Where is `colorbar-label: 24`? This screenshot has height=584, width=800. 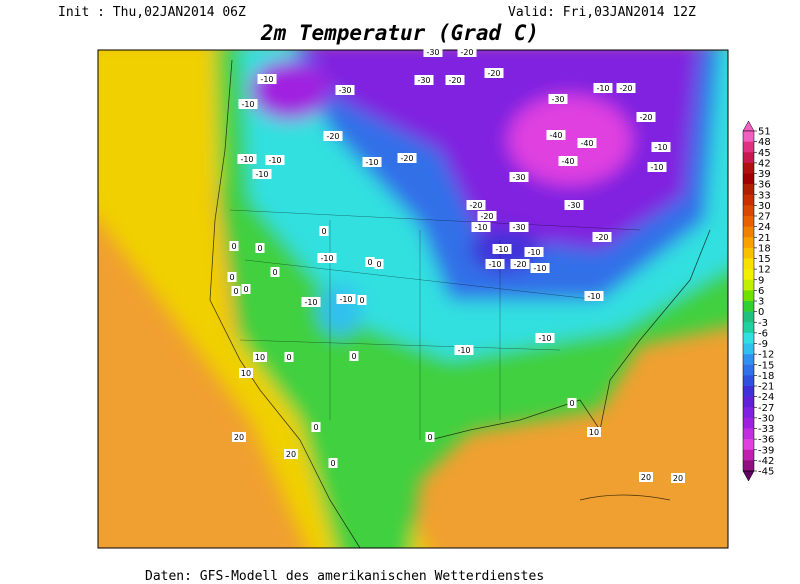
colorbar-label: 24 is located at coordinates (764, 227).